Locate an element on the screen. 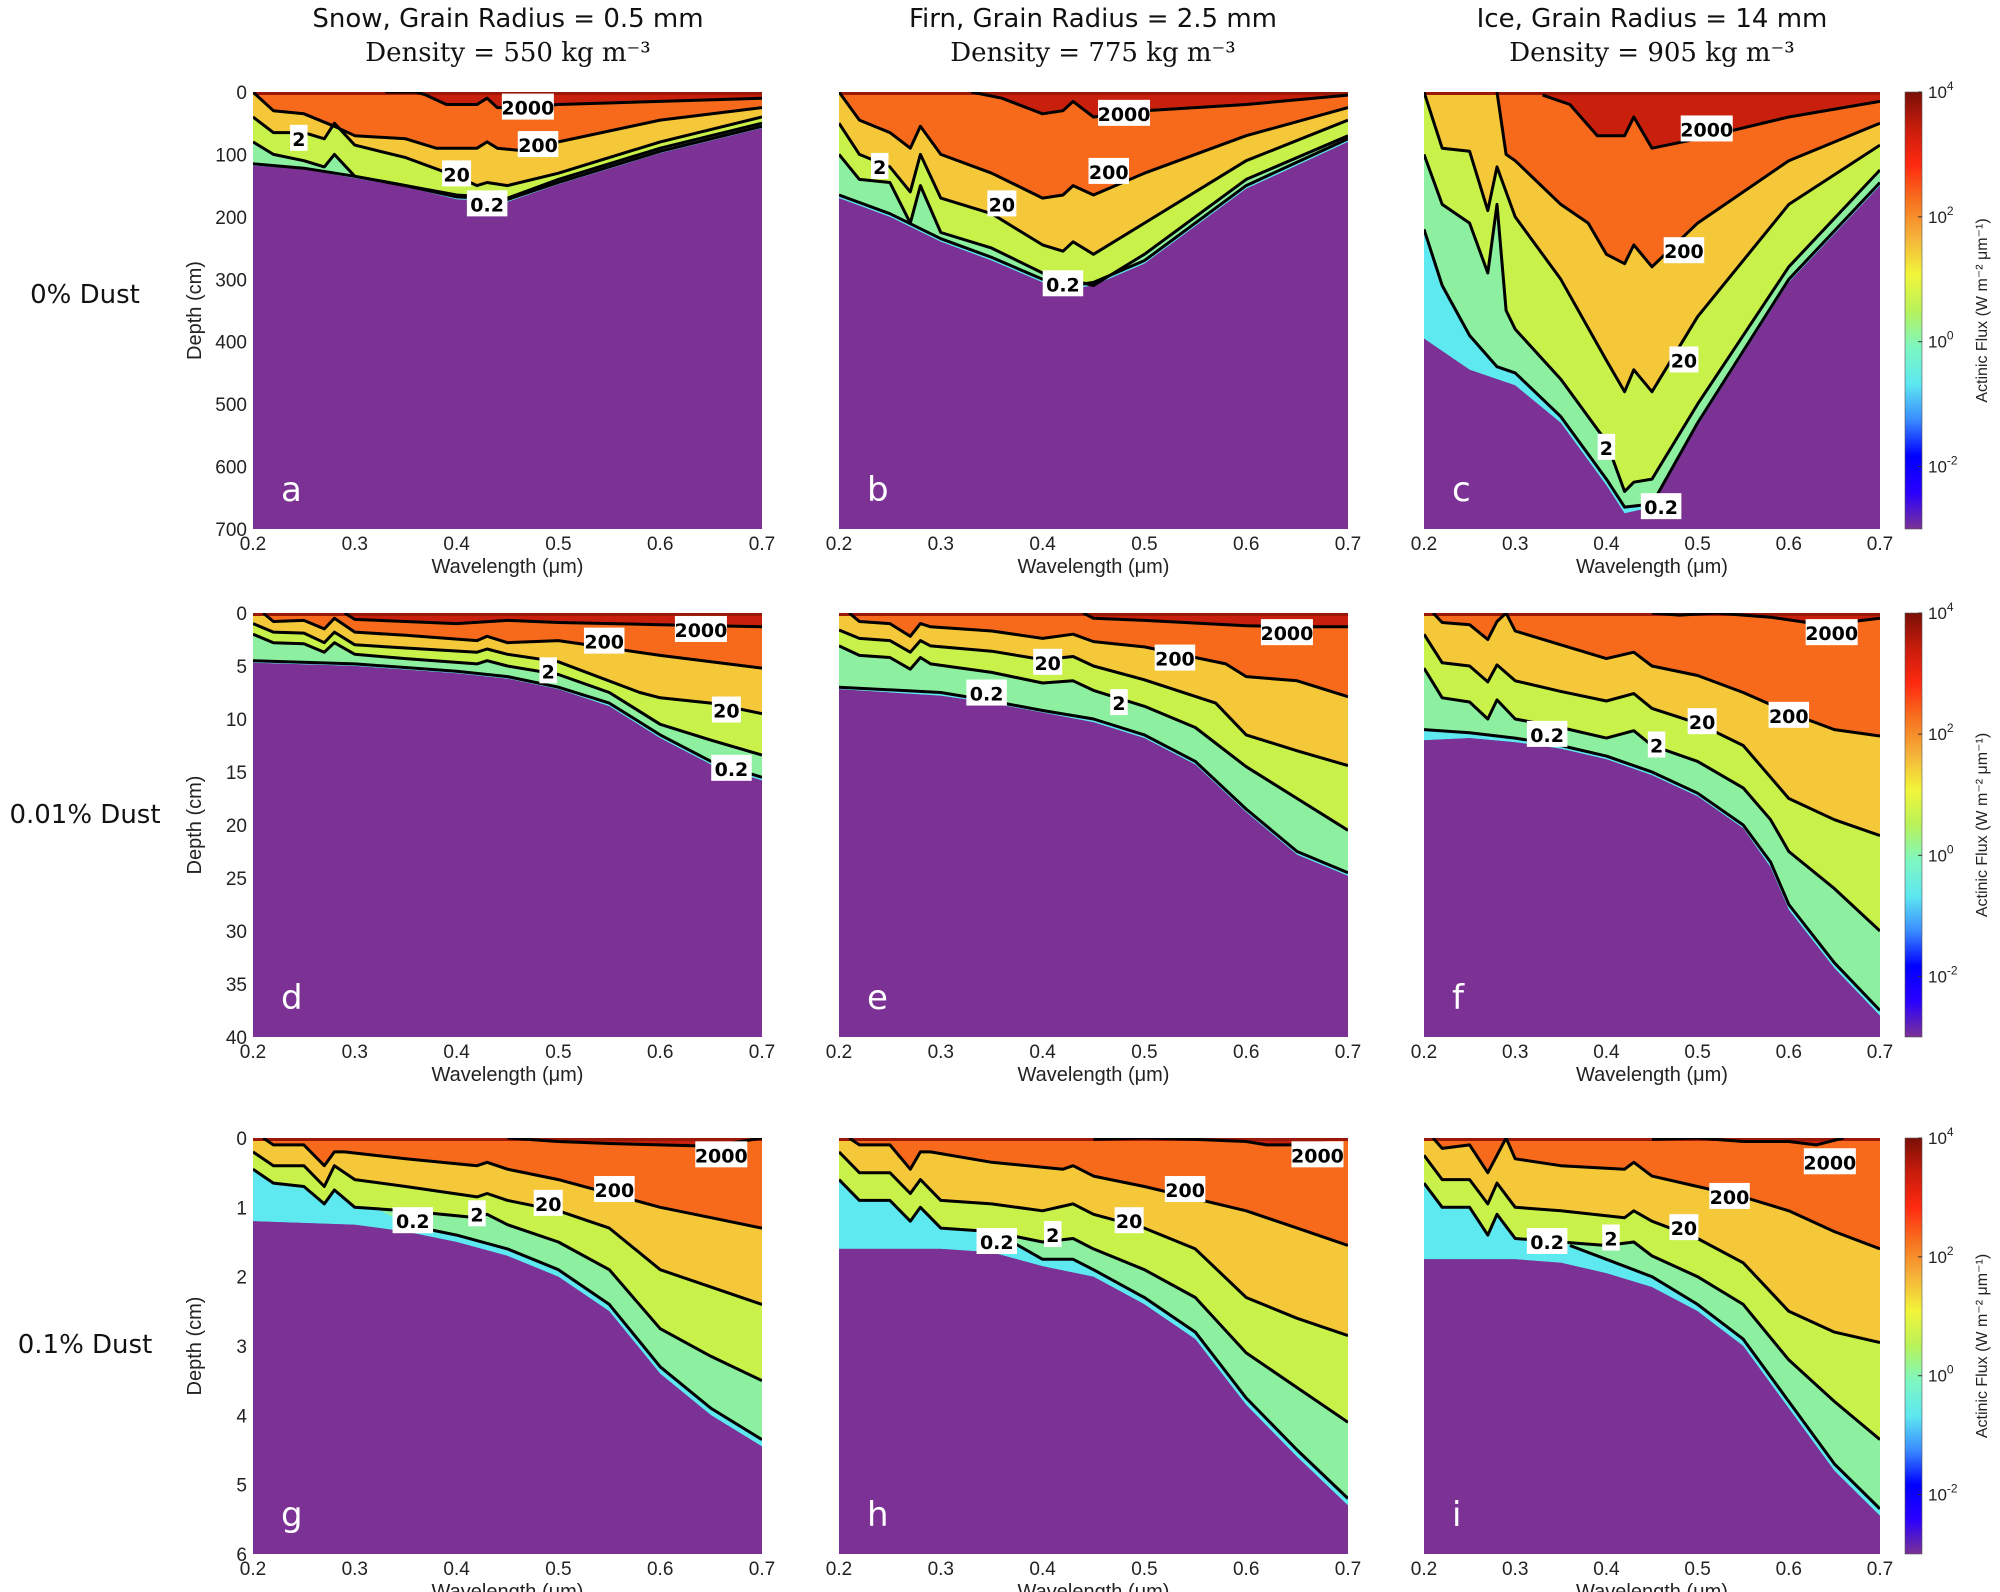 The height and width of the screenshot is (1592, 2000). column-title-line2: Density = 905 kg m⁻³ is located at coordinates (1652, 53).